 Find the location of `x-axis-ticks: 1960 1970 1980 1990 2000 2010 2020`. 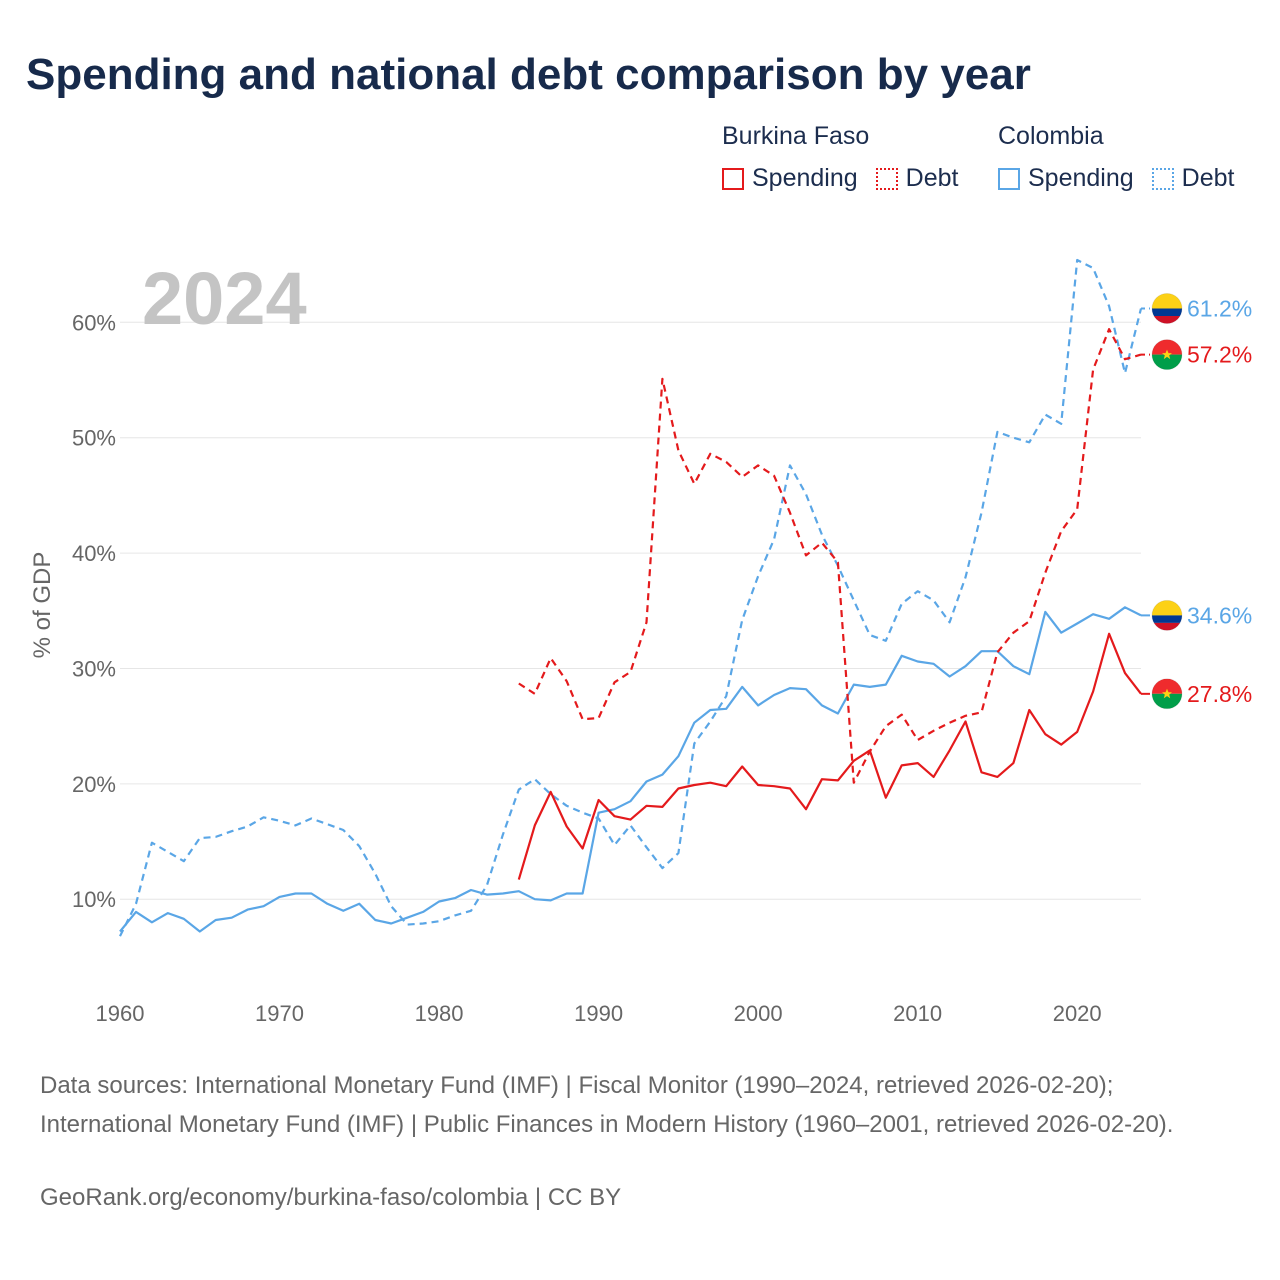

x-axis-ticks: 1960 1970 1980 1990 2000 2010 2020 is located at coordinates (599, 1013).